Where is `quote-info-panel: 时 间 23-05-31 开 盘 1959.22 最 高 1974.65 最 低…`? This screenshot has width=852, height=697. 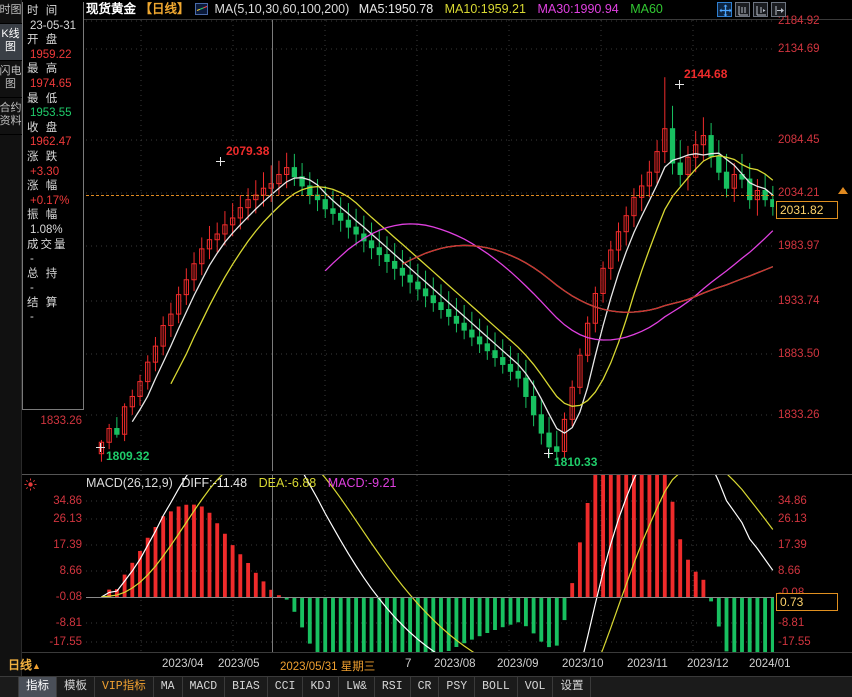 quote-info-panel: 时 间 23-05-31 开 盘 1959.22 最 高 1974.65 最 低… is located at coordinates (53, 206).